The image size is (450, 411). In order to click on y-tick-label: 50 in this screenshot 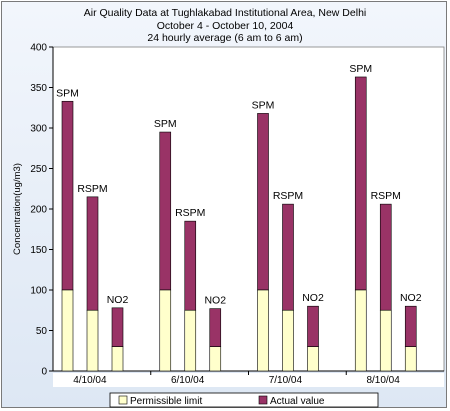, I will do `click(42, 331)`.